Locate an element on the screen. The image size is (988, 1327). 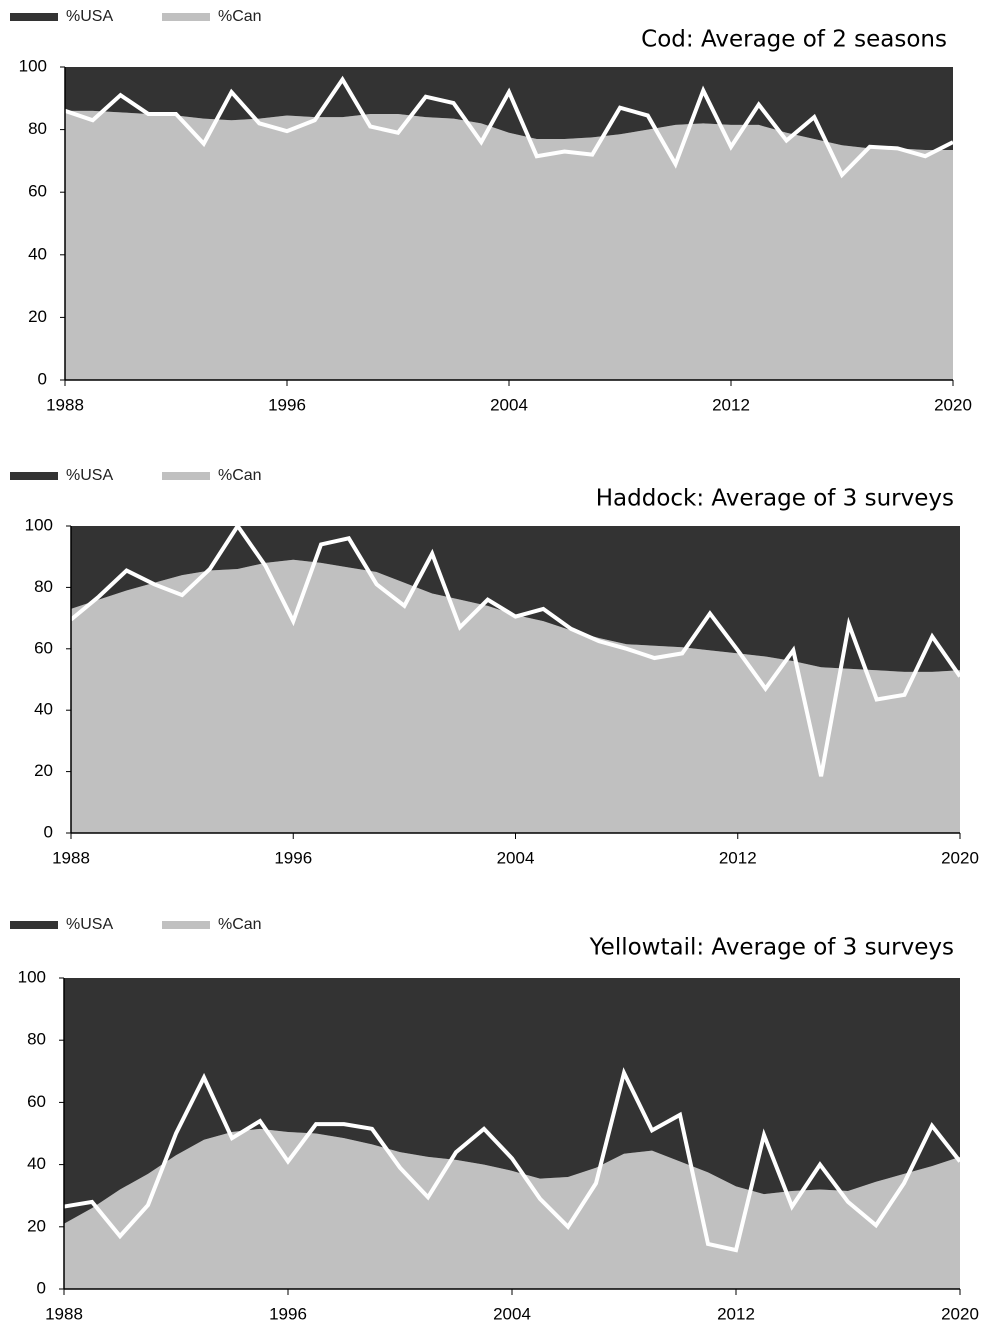
chart-title: Haddock: Average of 3 surveys is located at coordinates (775, 499).